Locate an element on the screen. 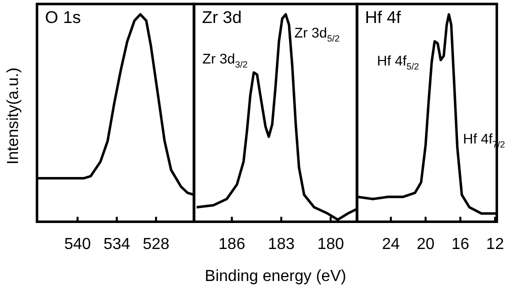 The width and height of the screenshot is (520, 296). x-tick-label: 20 is located at coordinates (425, 244).